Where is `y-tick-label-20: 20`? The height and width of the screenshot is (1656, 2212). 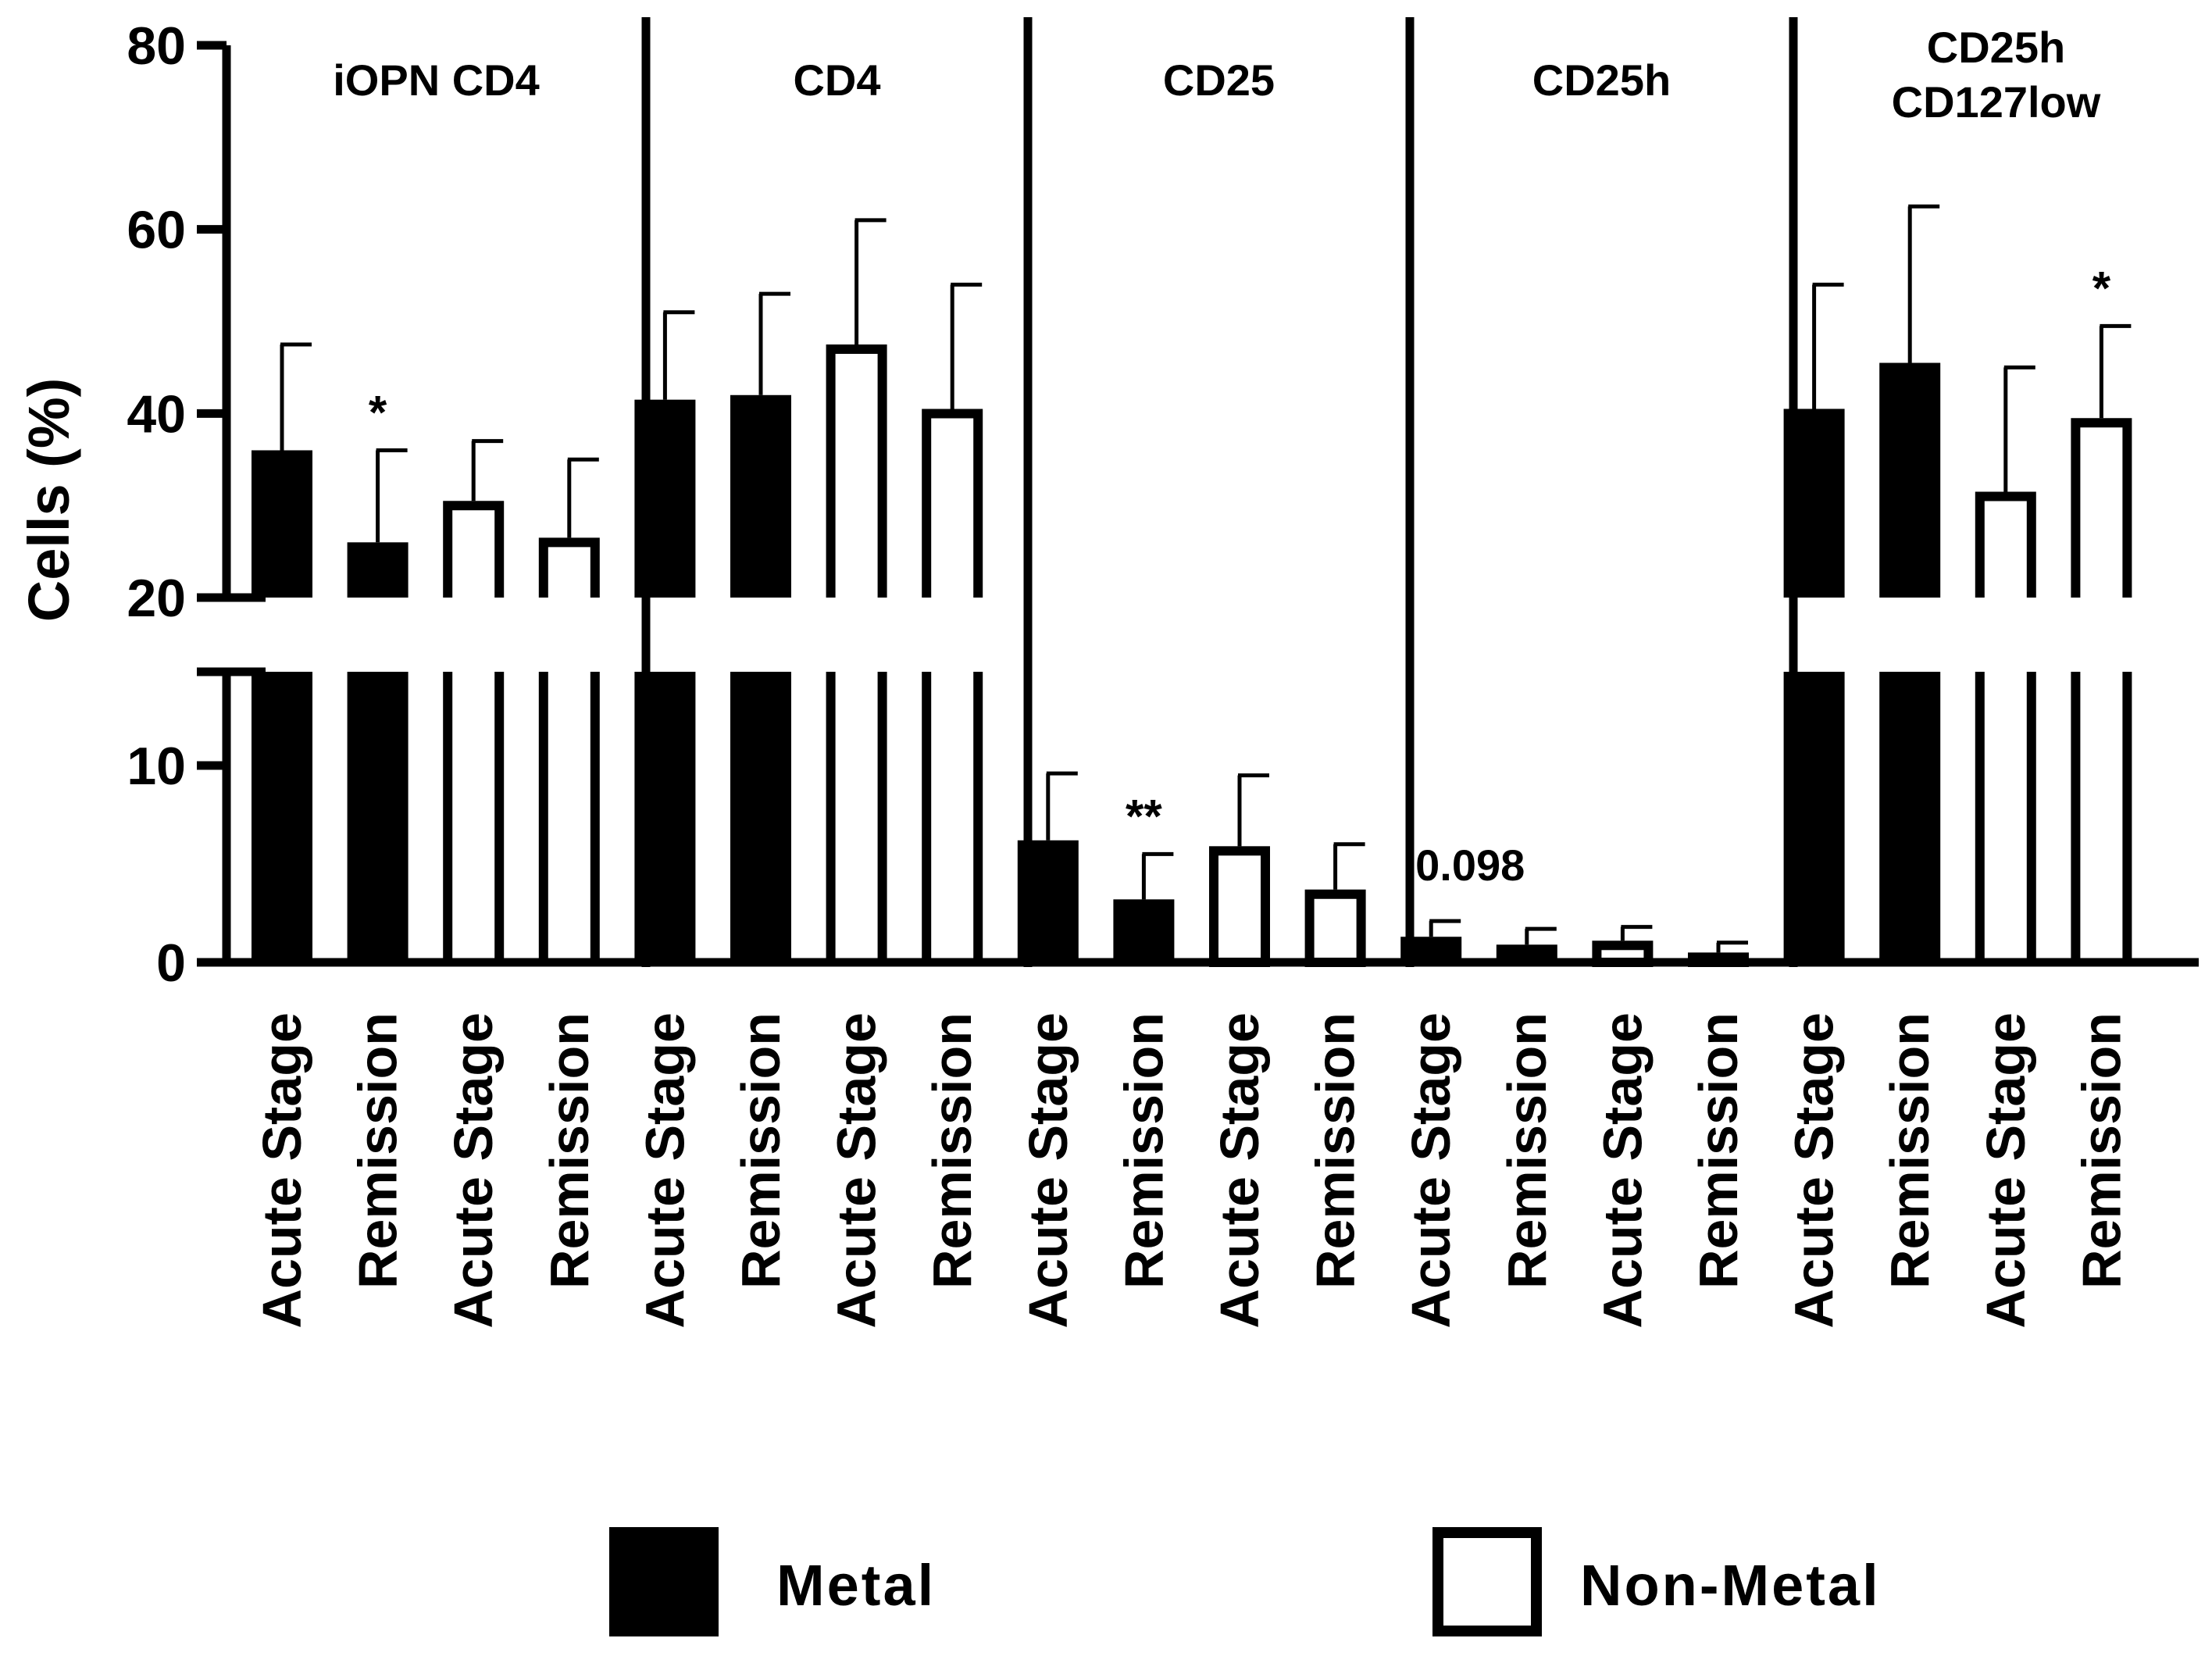
y-tick-label-20: 20 is located at coordinates (156, 598).